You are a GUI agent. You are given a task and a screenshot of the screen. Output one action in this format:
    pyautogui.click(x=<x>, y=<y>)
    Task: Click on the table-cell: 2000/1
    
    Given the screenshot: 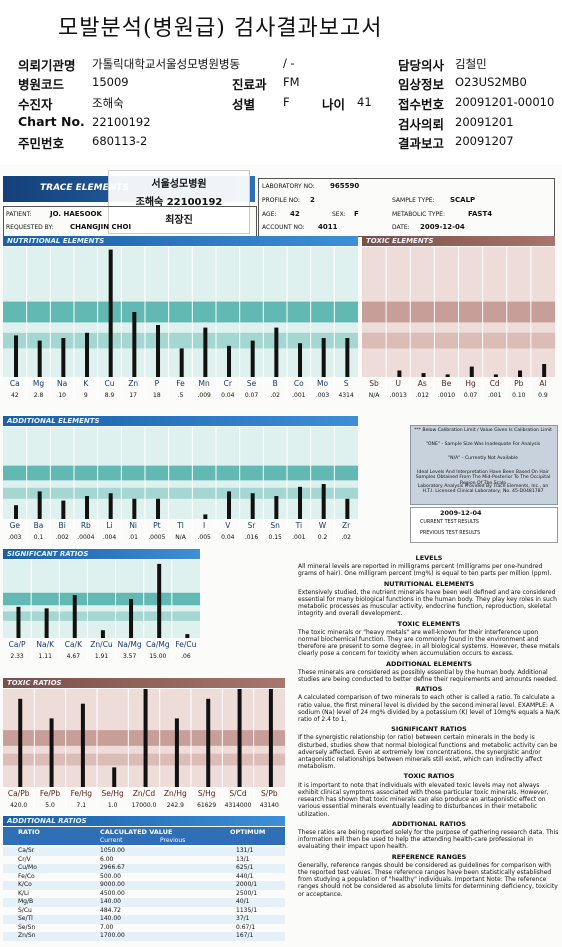 What is the action you would take?
    pyautogui.click(x=247, y=884)
    